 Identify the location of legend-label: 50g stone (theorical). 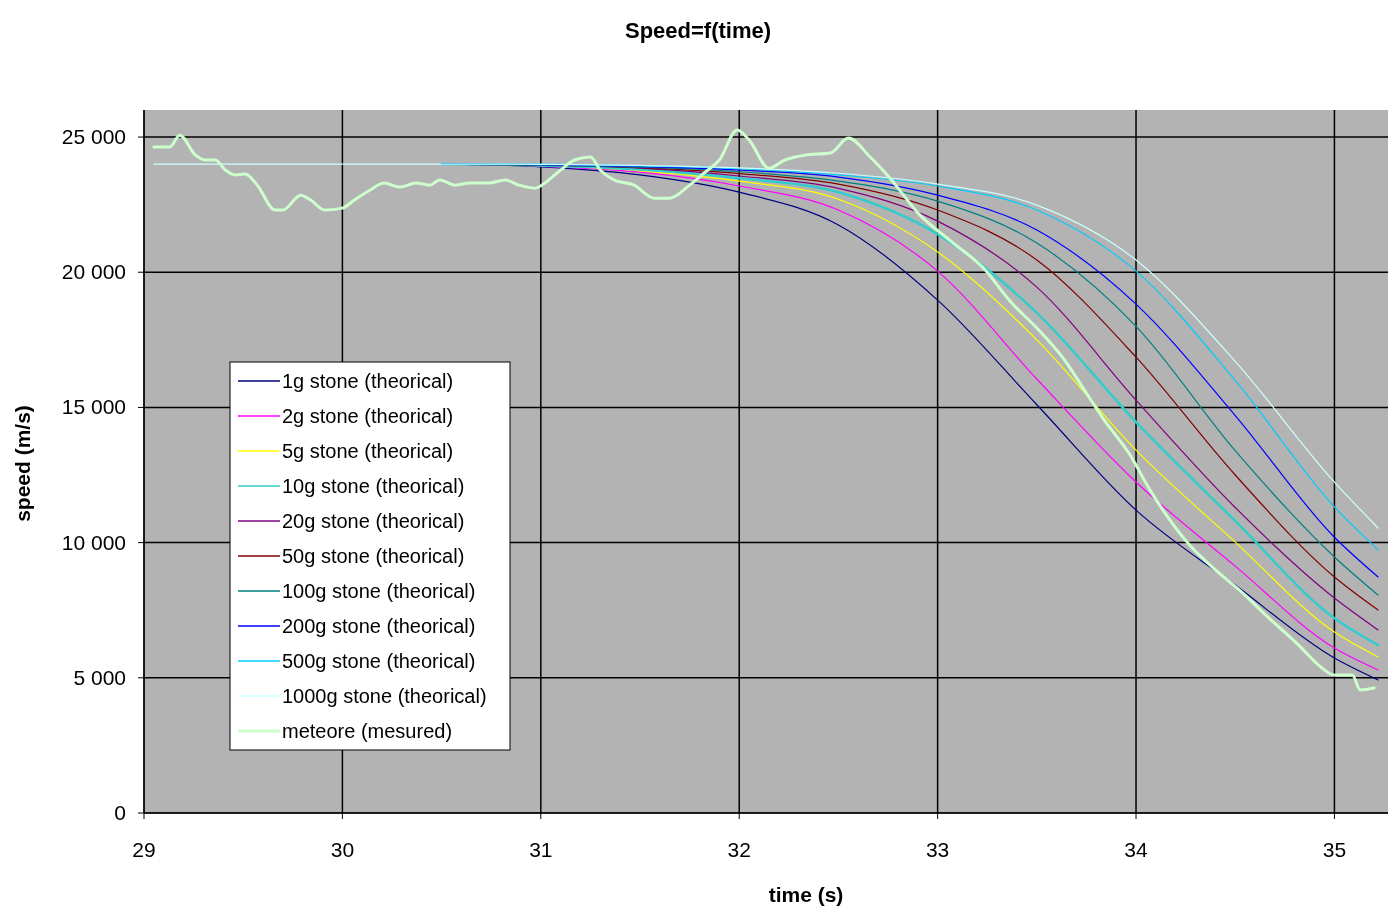
(373, 556).